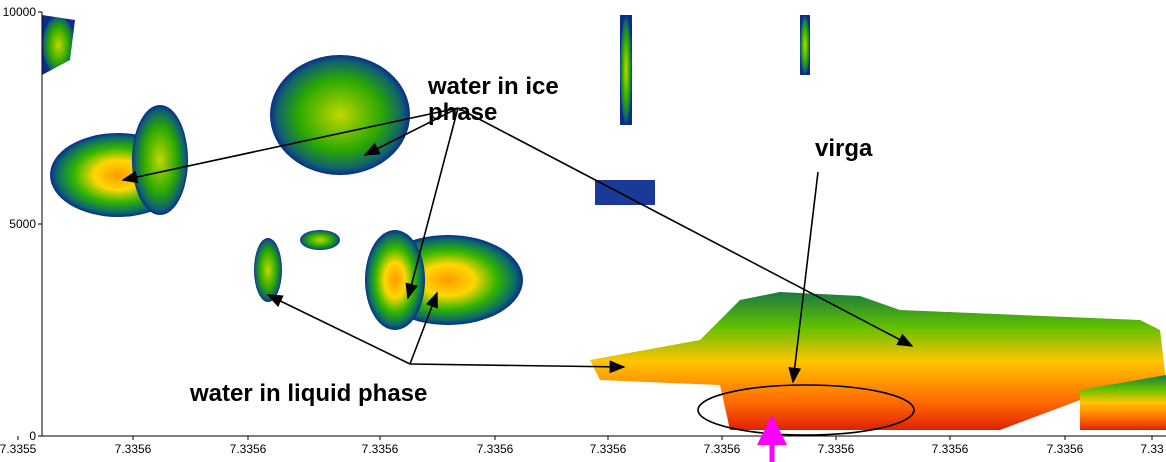  What do you see at coordinates (806, 410) in the screenshot?
I see `highlight-ellipse` at bounding box center [806, 410].